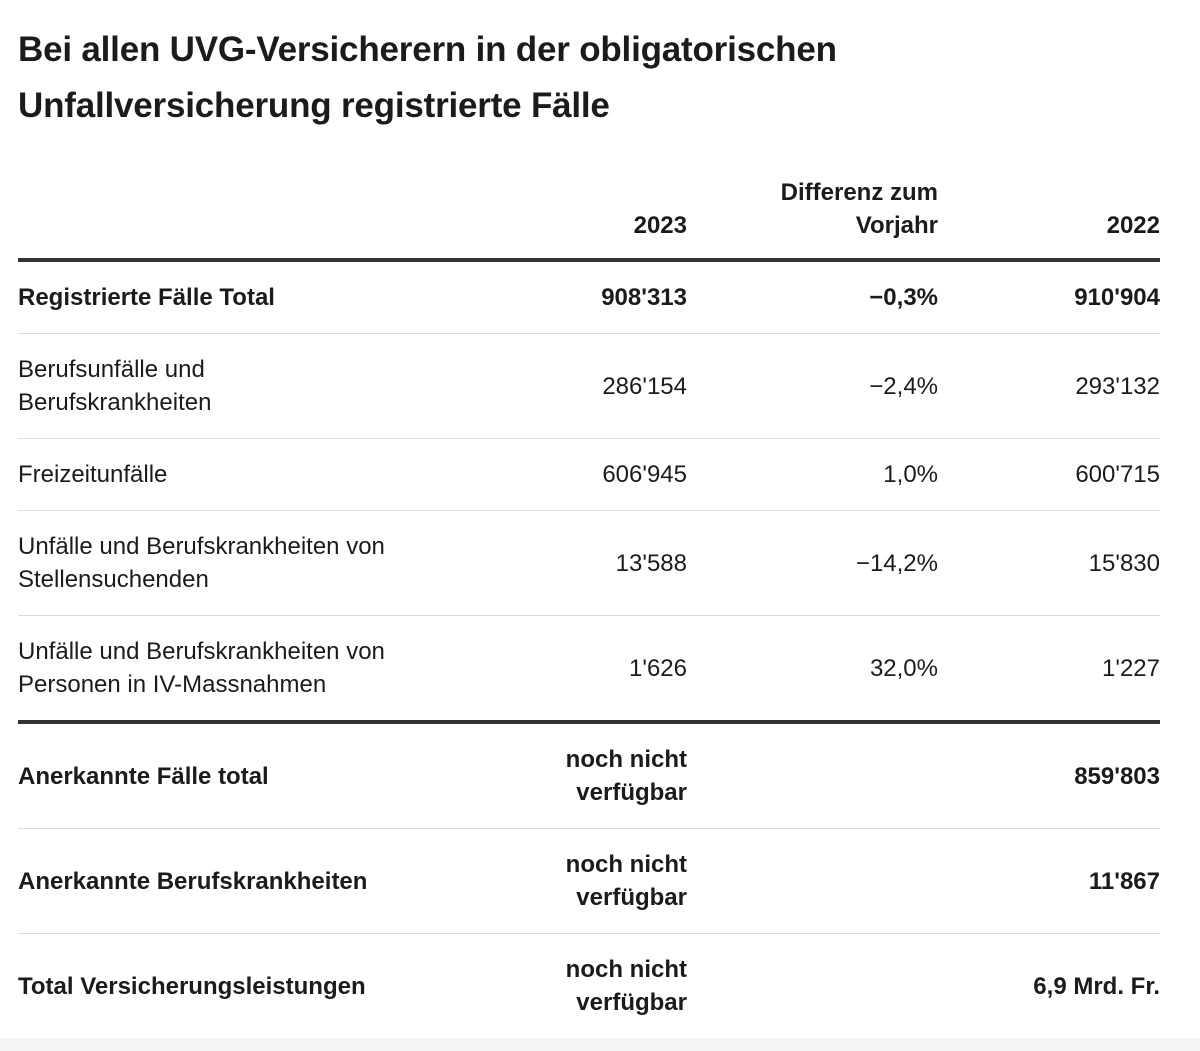 The image size is (1200, 1051). Describe the element at coordinates (1117, 386) in the screenshot. I see `value-2022-cell: 293'132` at that location.